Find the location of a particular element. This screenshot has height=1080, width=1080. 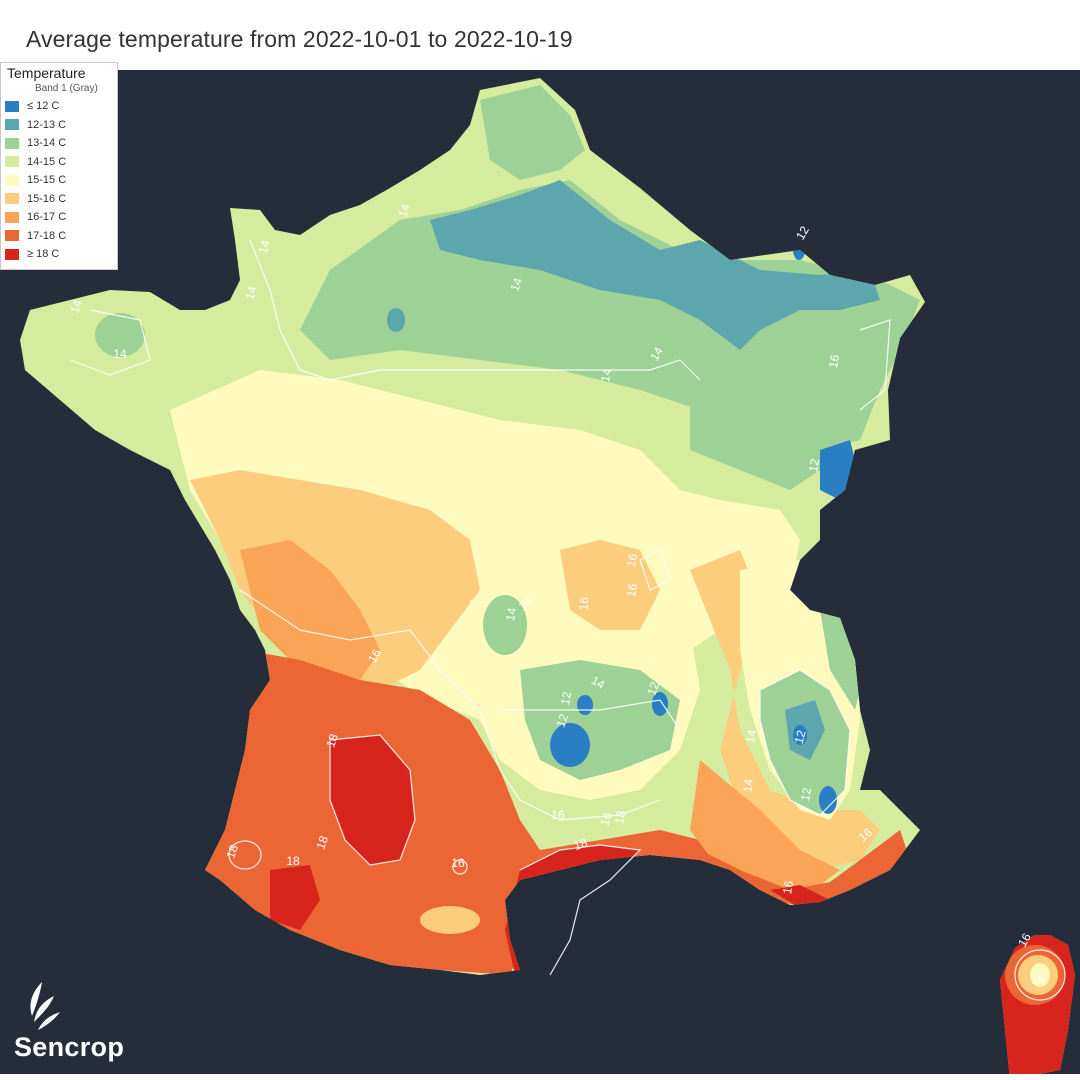

bottom-margin is located at coordinates (540, 1077).